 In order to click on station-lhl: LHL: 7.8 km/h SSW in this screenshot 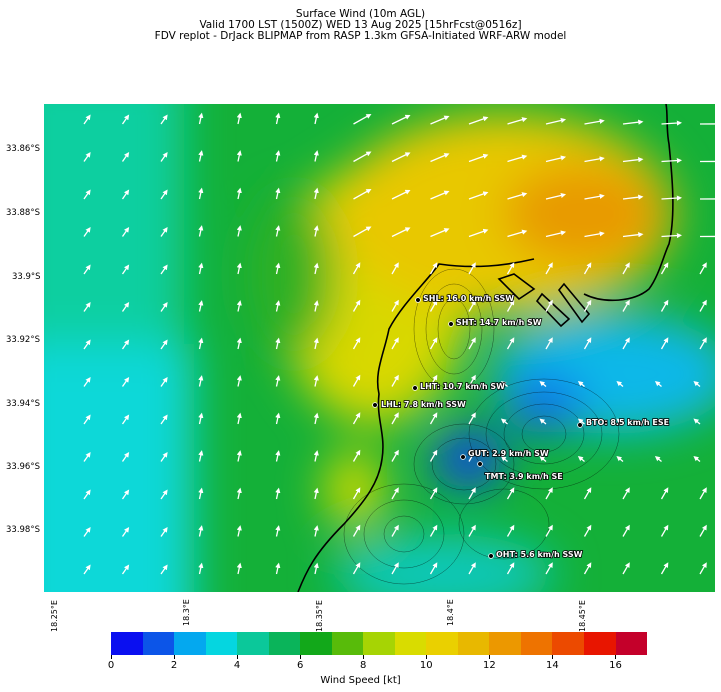, I will do `click(419, 404)`.